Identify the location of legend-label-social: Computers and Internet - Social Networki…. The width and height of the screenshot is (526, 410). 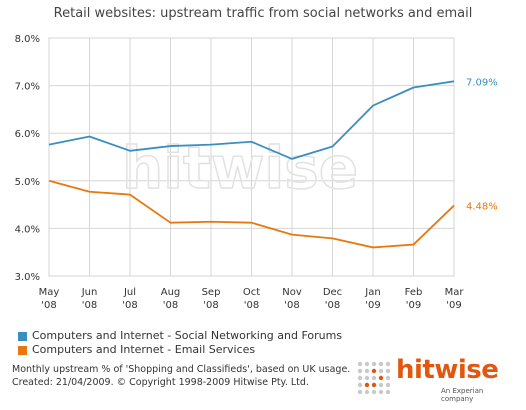
(187, 335).